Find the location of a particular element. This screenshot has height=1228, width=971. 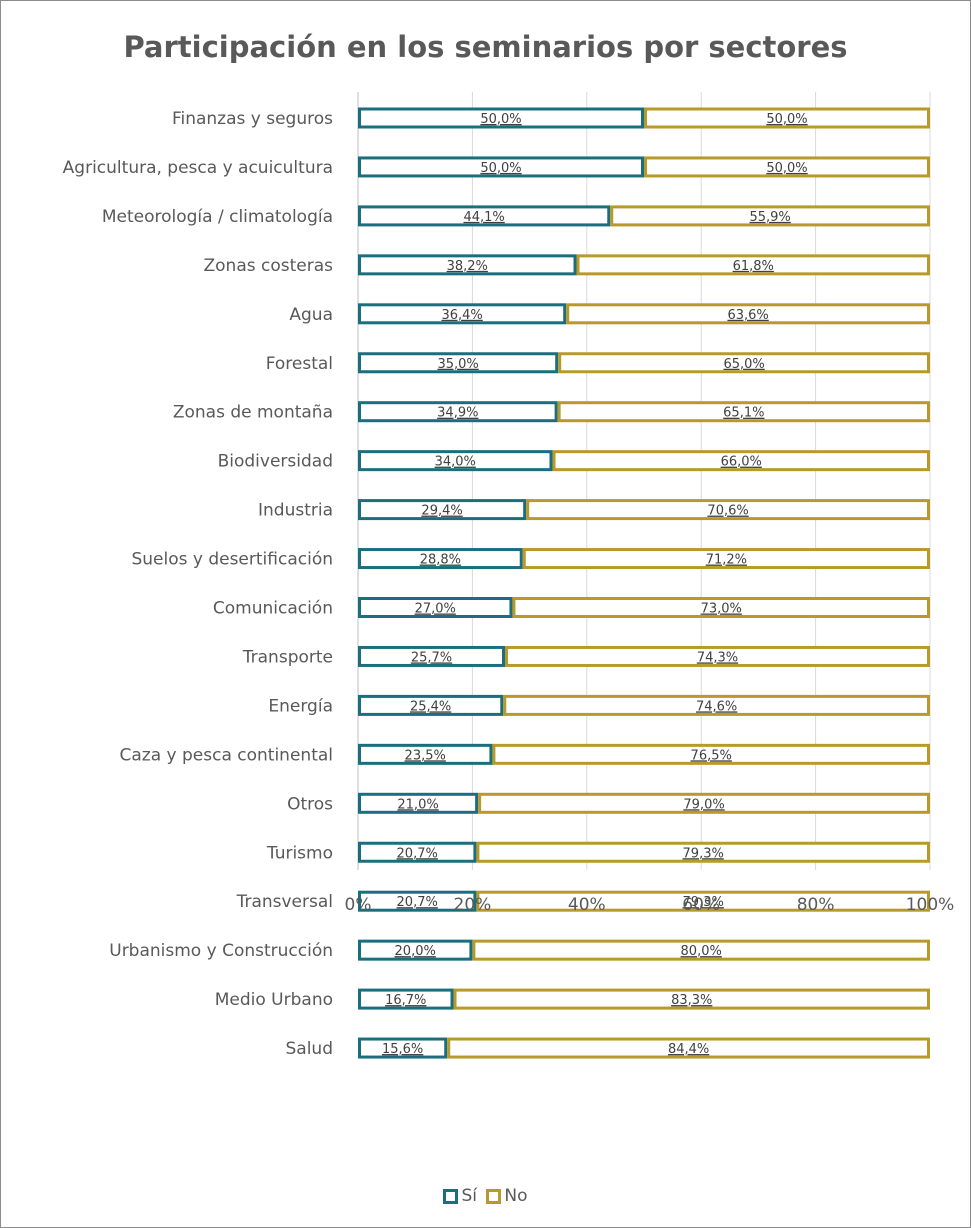

data-label-si: 15,6% is located at coordinates (402, 1049).